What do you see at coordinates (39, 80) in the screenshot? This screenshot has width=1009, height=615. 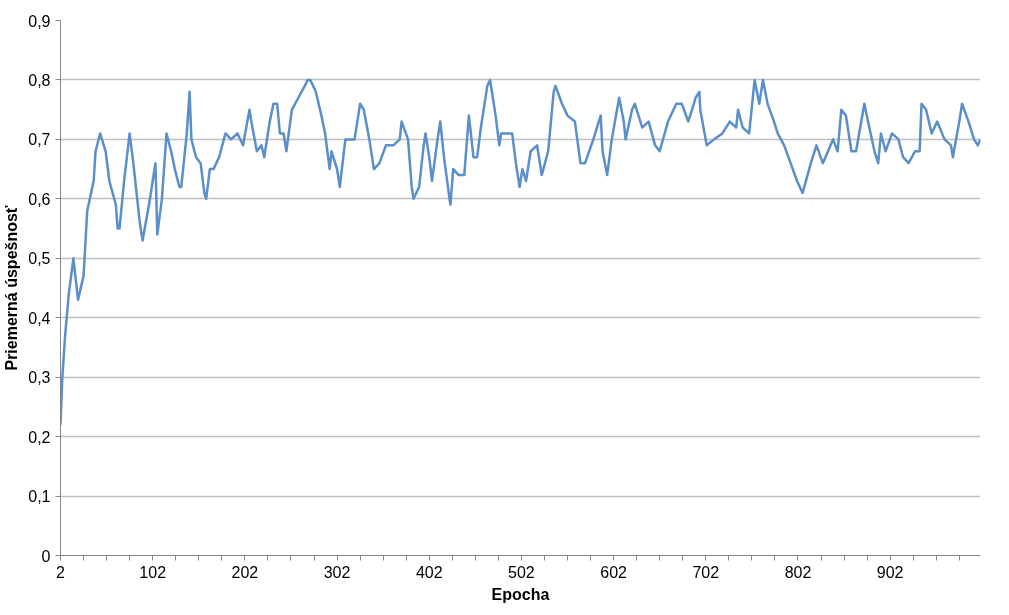 I see `y-tick-label: 0,8` at bounding box center [39, 80].